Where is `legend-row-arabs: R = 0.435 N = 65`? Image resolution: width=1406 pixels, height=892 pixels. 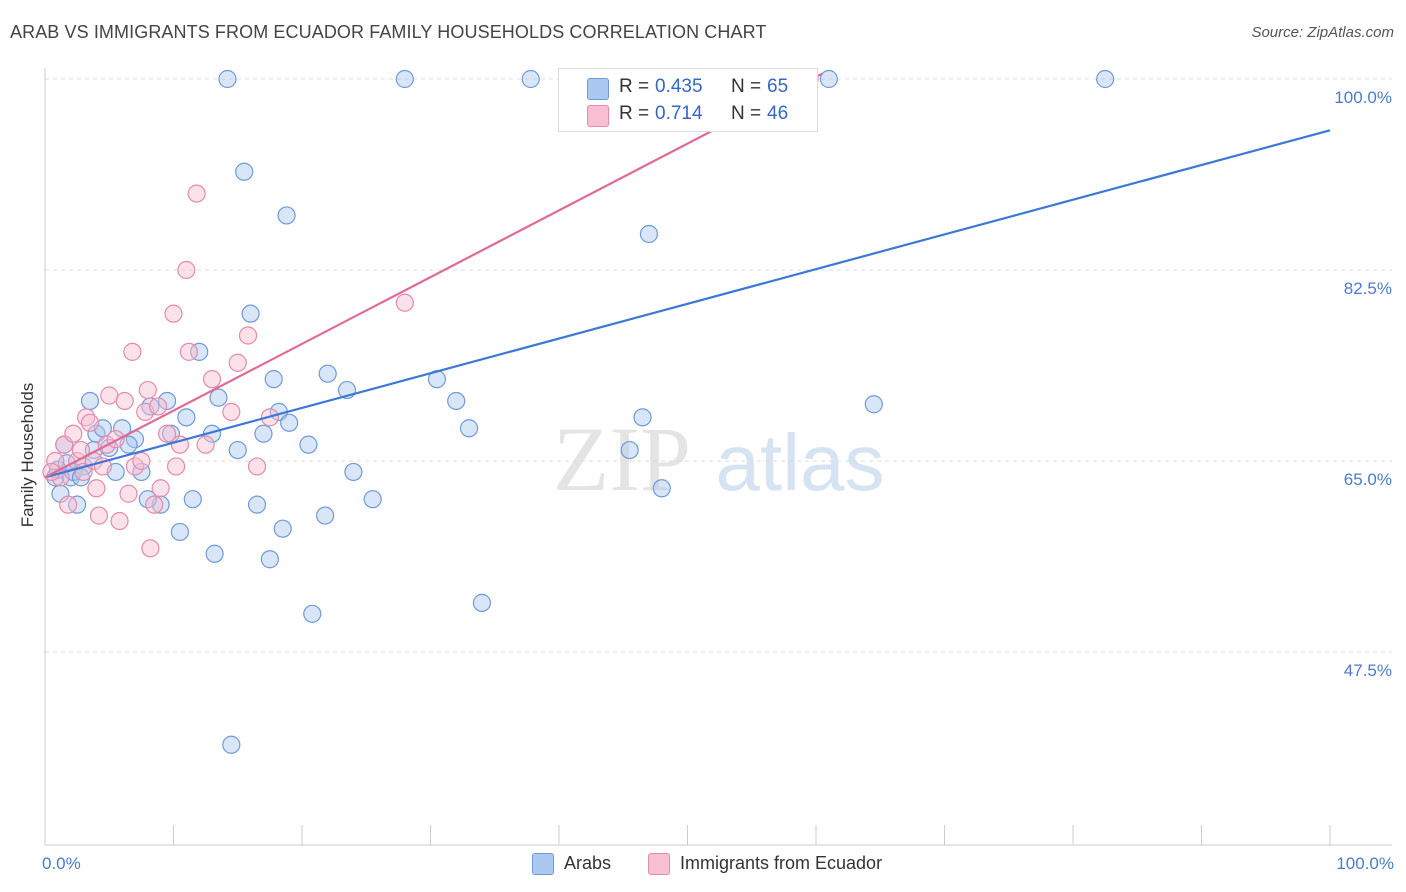
legend-row-arabs: R = 0.435 N = 65 is located at coordinates (688, 88).